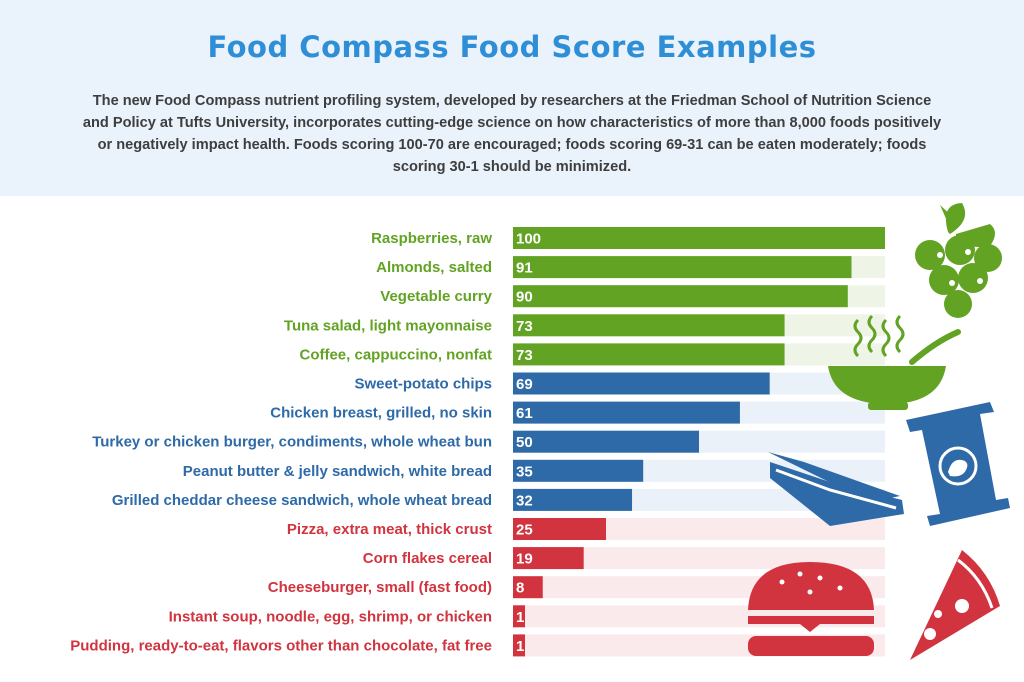 This screenshot has width=1024, height=682. I want to click on value-label: 91, so click(524, 268).